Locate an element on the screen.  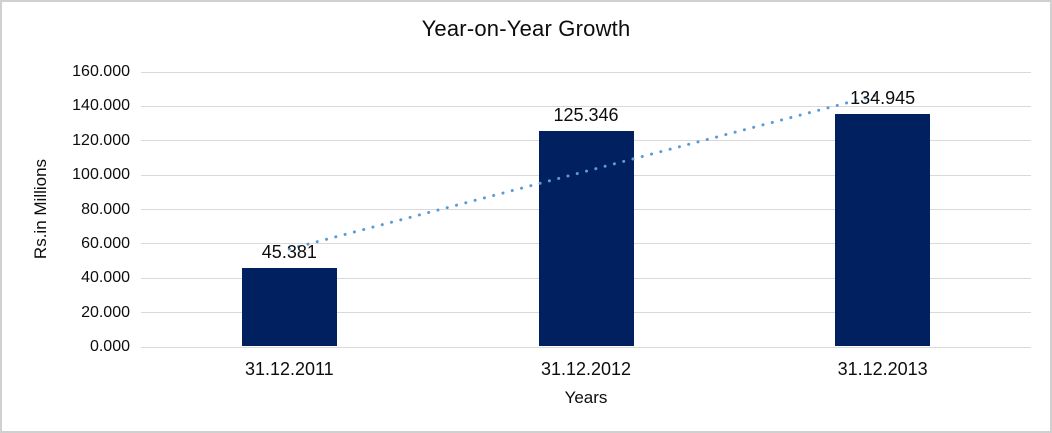
y-tick-label: 40.000 is located at coordinates (105, 278).